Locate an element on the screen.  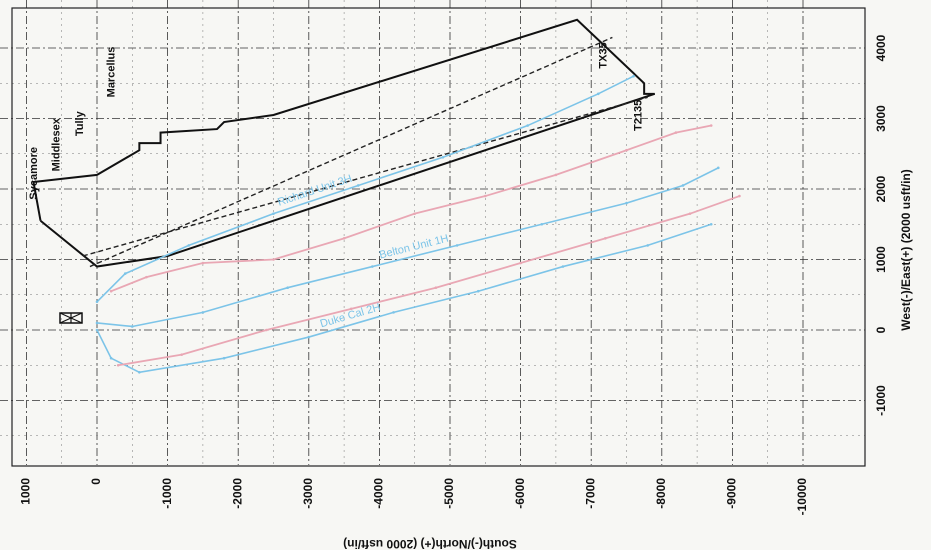
formation-labels: Sycamore Middlesex Tully Marcellus is located at coordinates (73, 123).